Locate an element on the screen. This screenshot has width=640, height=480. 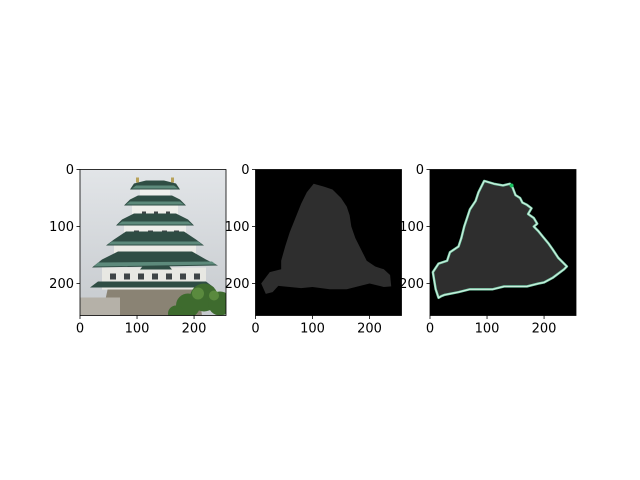
contour-highlight is located at coordinates (511, 185).